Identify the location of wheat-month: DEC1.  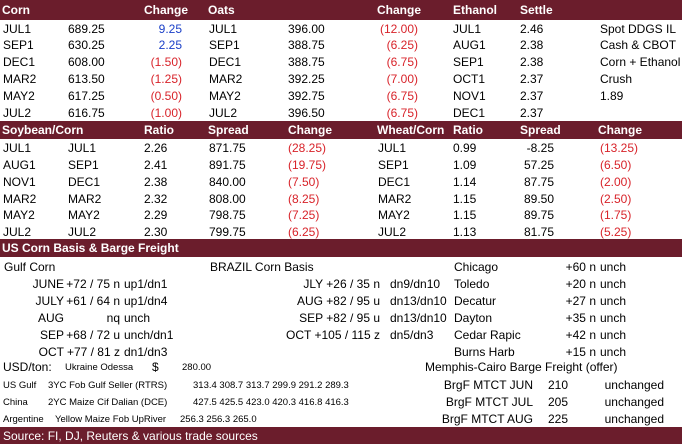
(394, 182).